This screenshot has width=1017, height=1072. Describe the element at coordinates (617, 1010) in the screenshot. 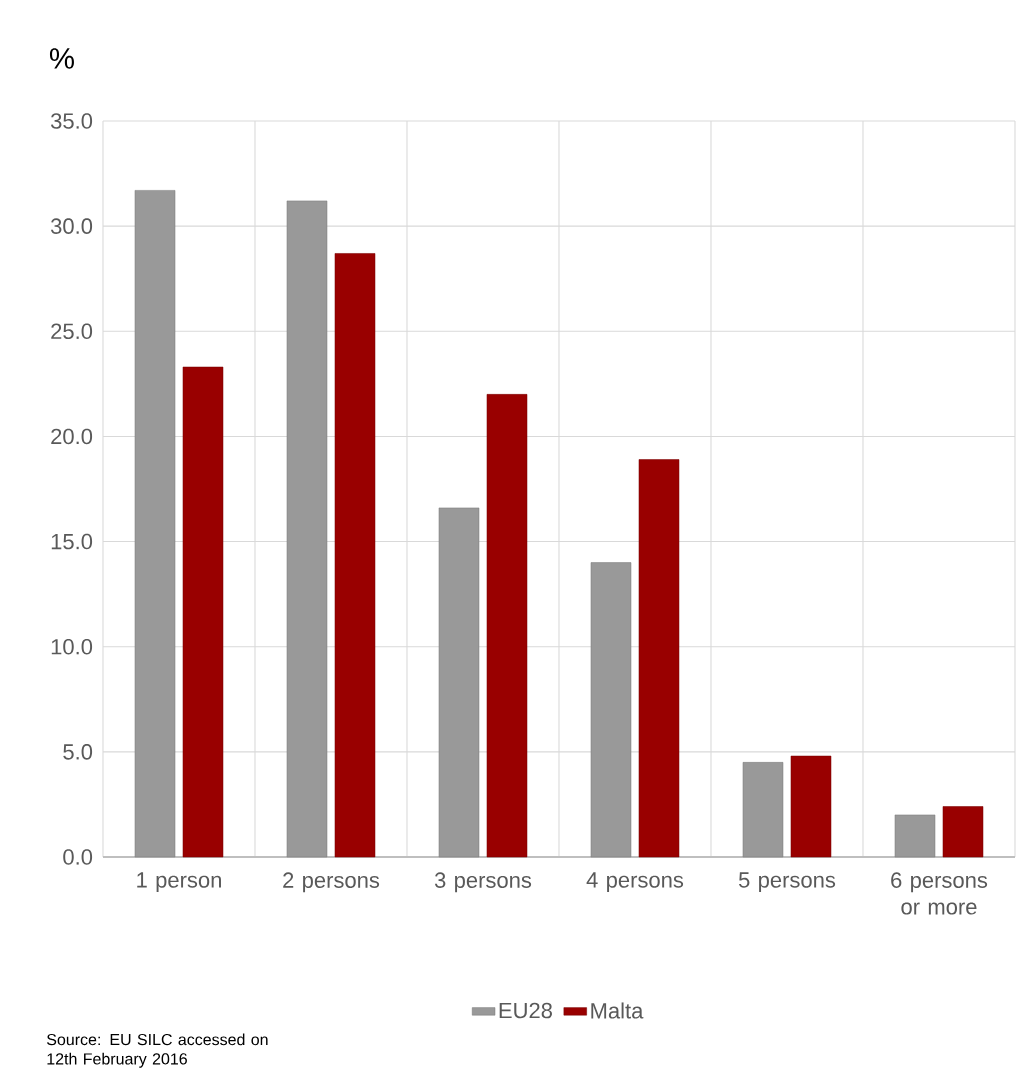

I see `legend-label: Malta` at that location.